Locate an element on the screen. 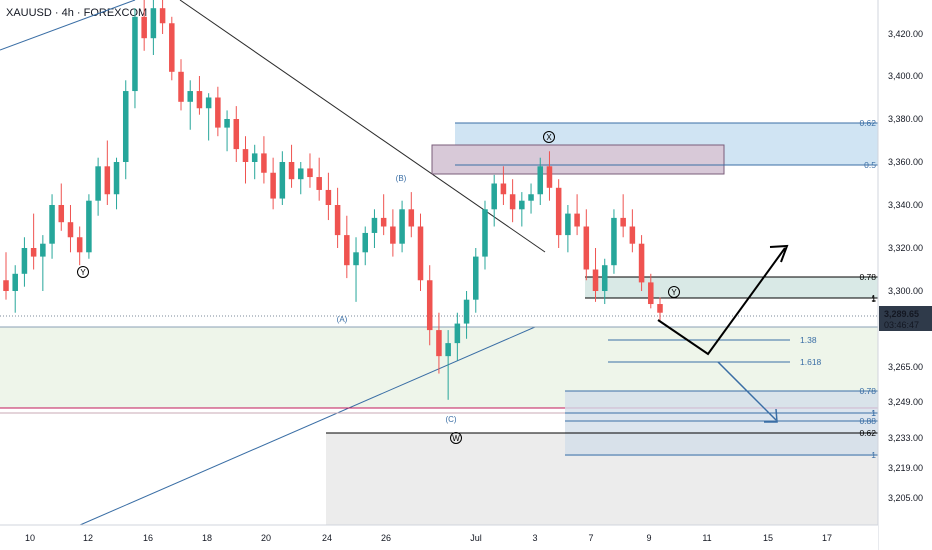 The width and height of the screenshot is (932, 550). symbol-title: XAUUSD · 4h · FOREXCOM is located at coordinates (77, 13).